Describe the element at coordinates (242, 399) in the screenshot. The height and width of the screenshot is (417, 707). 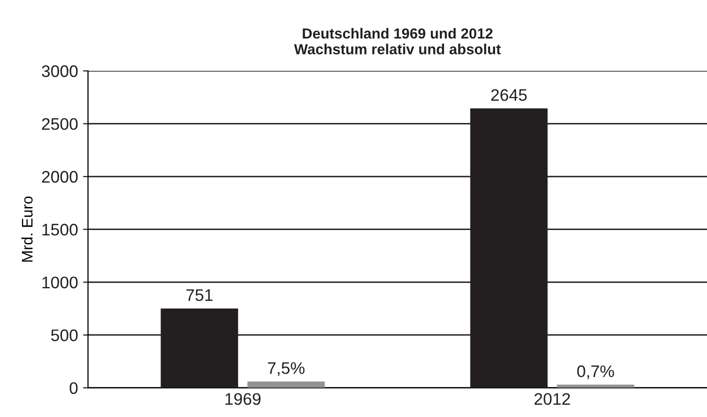
I see `x-tick-label: 1969` at that location.